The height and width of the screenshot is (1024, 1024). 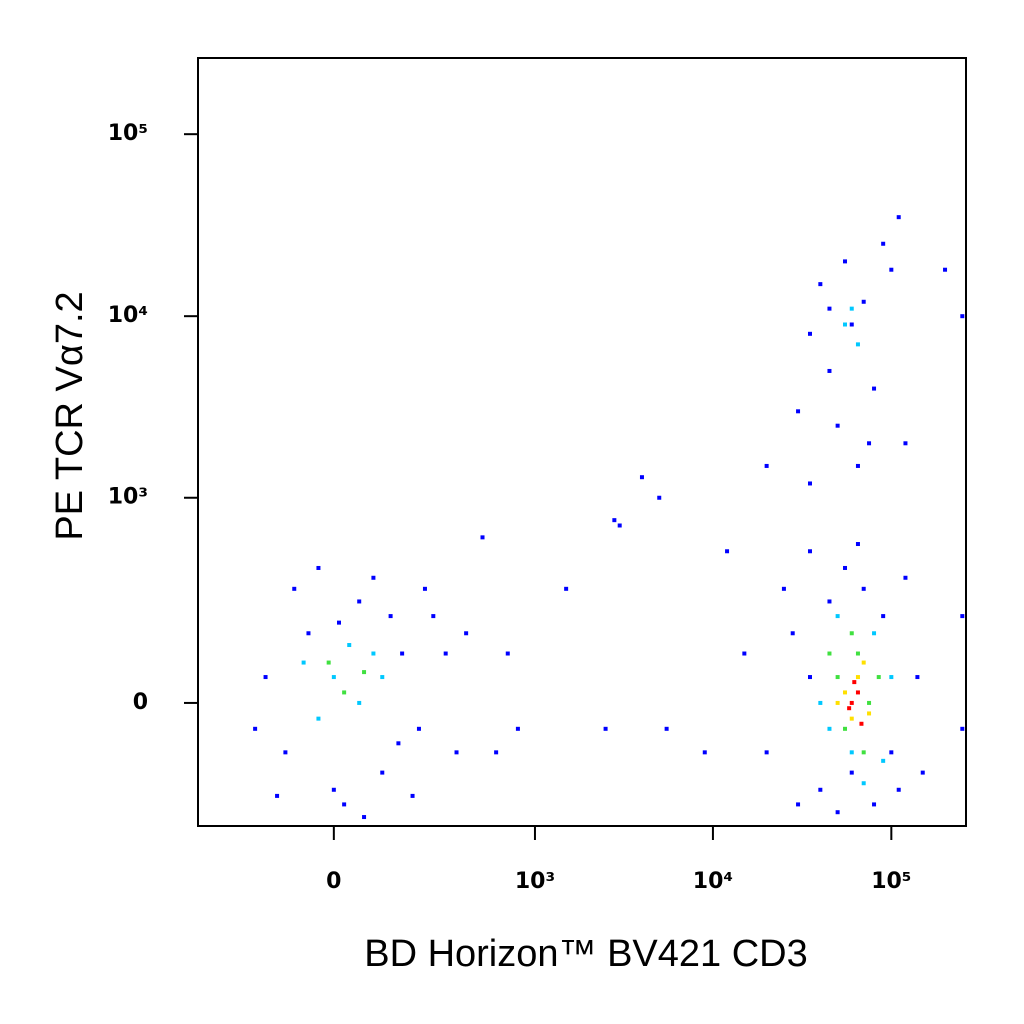 I want to click on y-tick-label: 0, so click(x=140, y=702).